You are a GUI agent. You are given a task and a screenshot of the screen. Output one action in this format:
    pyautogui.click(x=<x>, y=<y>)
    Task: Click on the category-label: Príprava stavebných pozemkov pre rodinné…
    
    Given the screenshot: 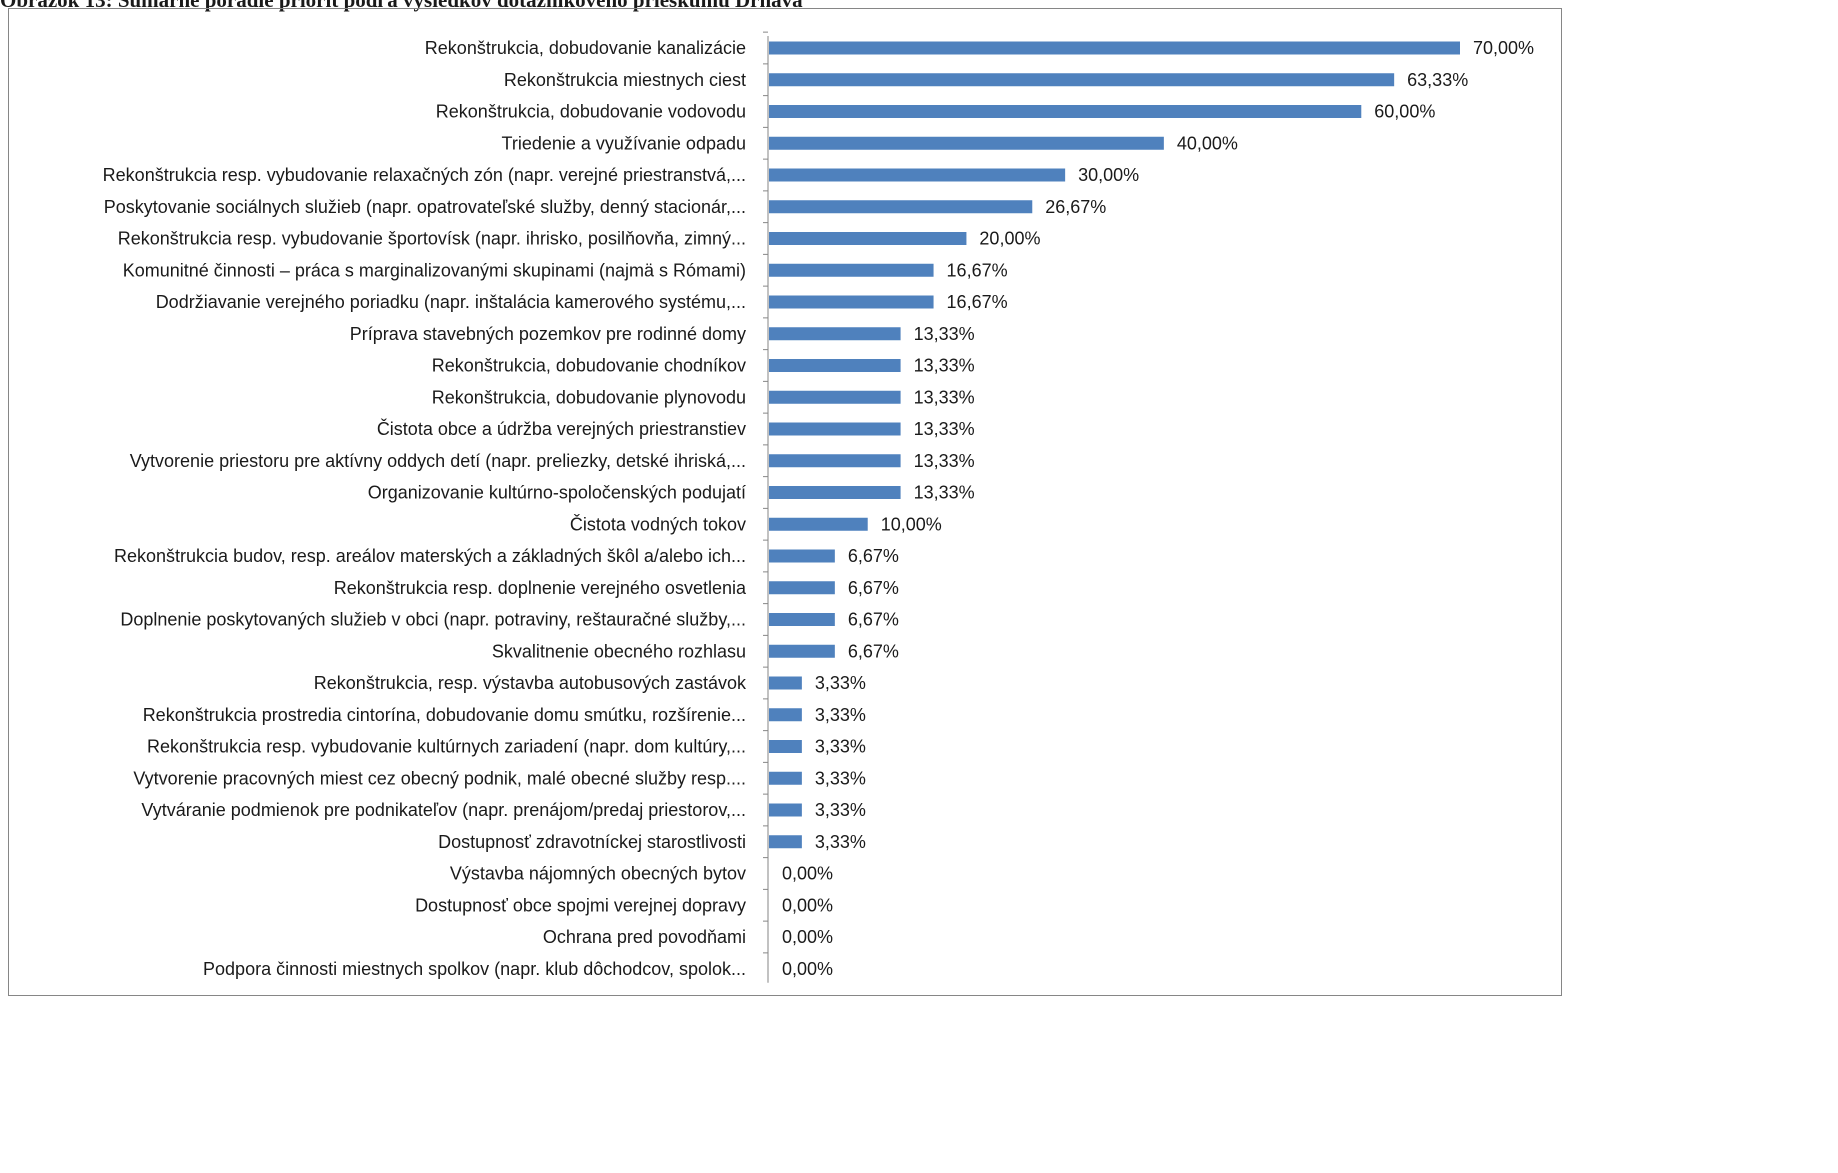 What is the action you would take?
    pyautogui.click(x=548, y=334)
    